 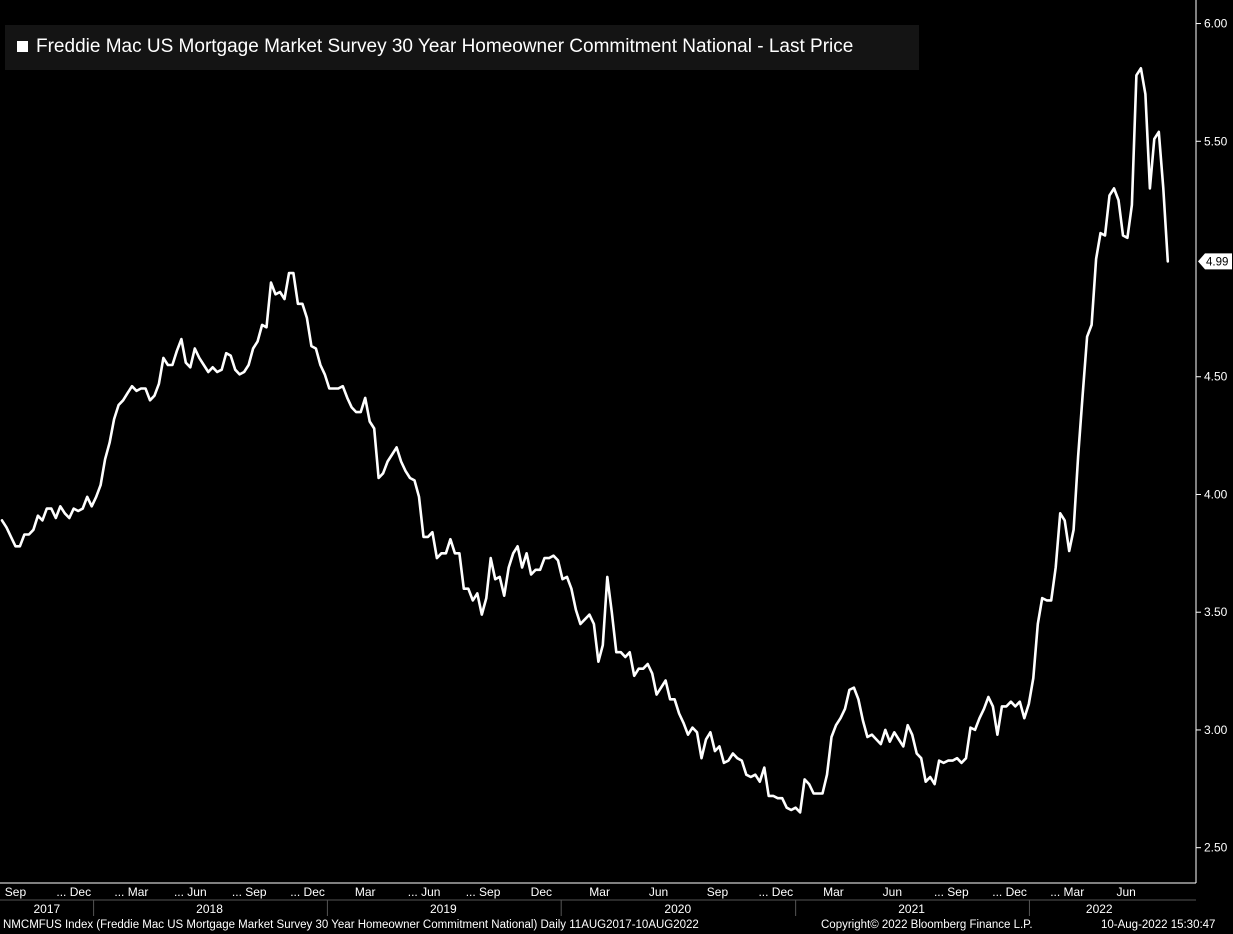 What do you see at coordinates (22, 46) in the screenshot?
I see `legend-swatch` at bounding box center [22, 46].